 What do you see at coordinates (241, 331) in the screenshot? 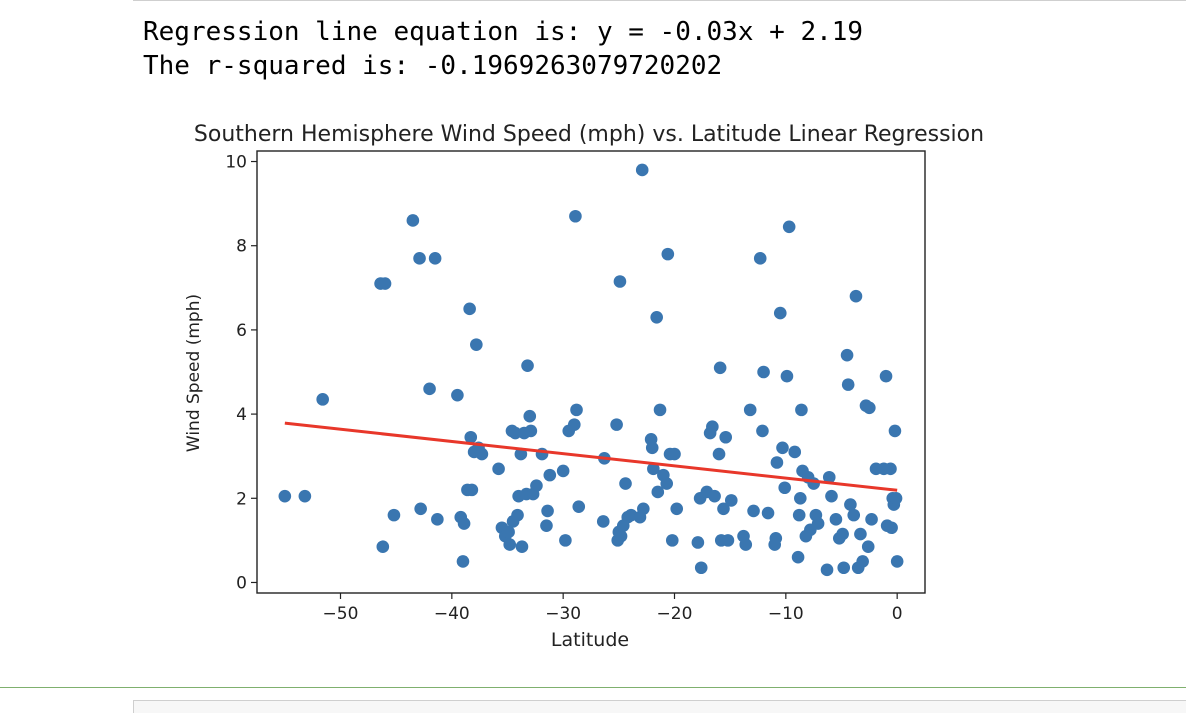
I see `y-tick-label: 6` at bounding box center [241, 331].